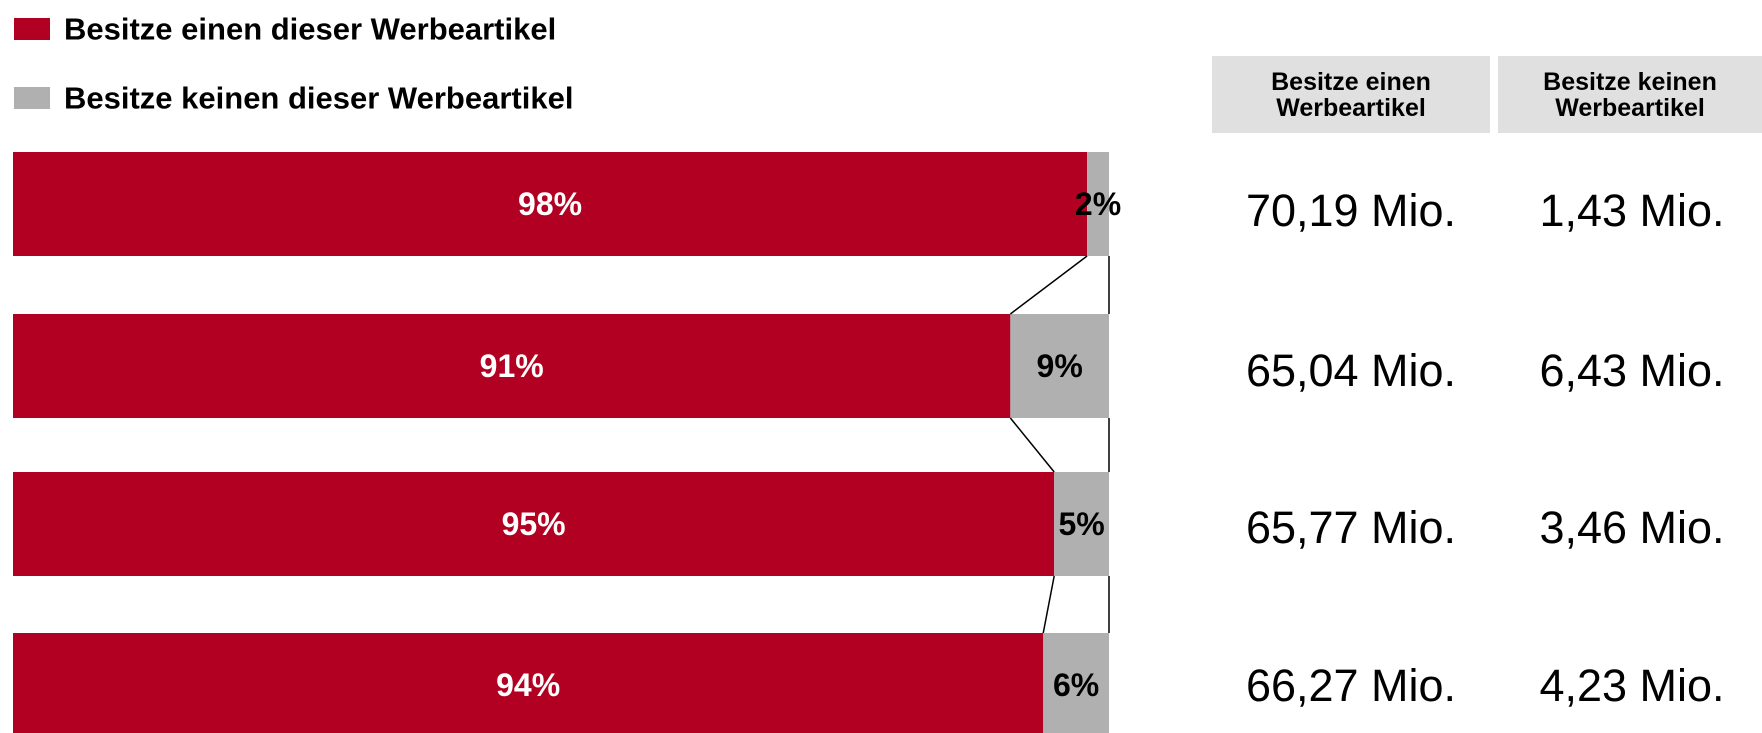 The height and width of the screenshot is (733, 1762). Describe the element at coordinates (1632, 370) in the screenshot. I see `table-cell: 6,43 Mio.` at that location.